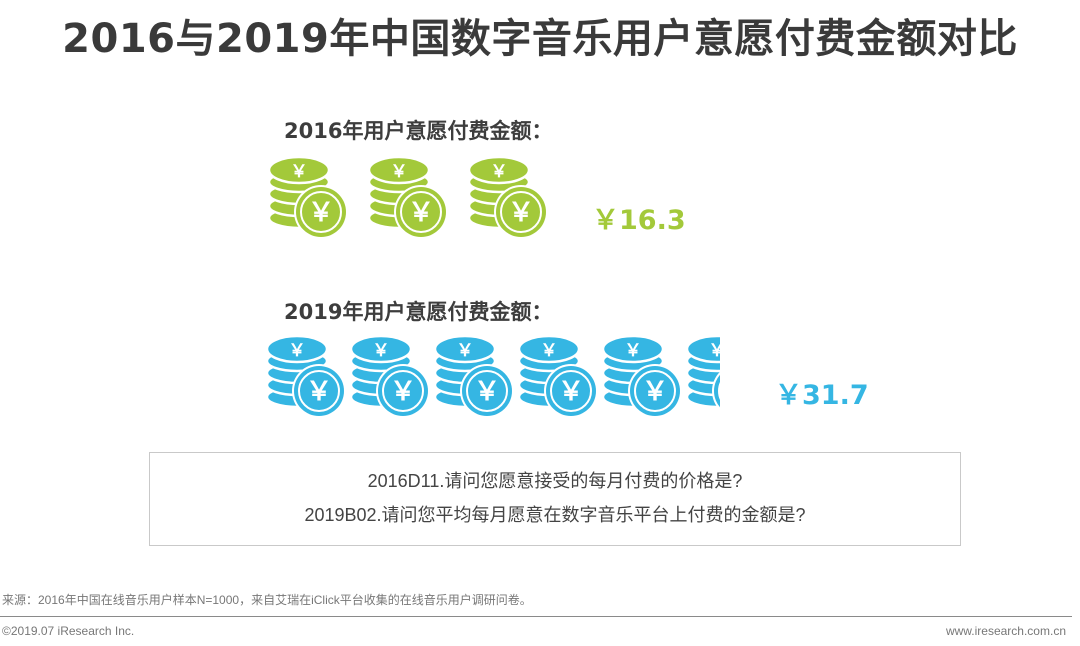 This screenshot has height=646, width=1080. What do you see at coordinates (639, 220) in the screenshot?
I see `value-label-2016: ￥16.3` at bounding box center [639, 220].